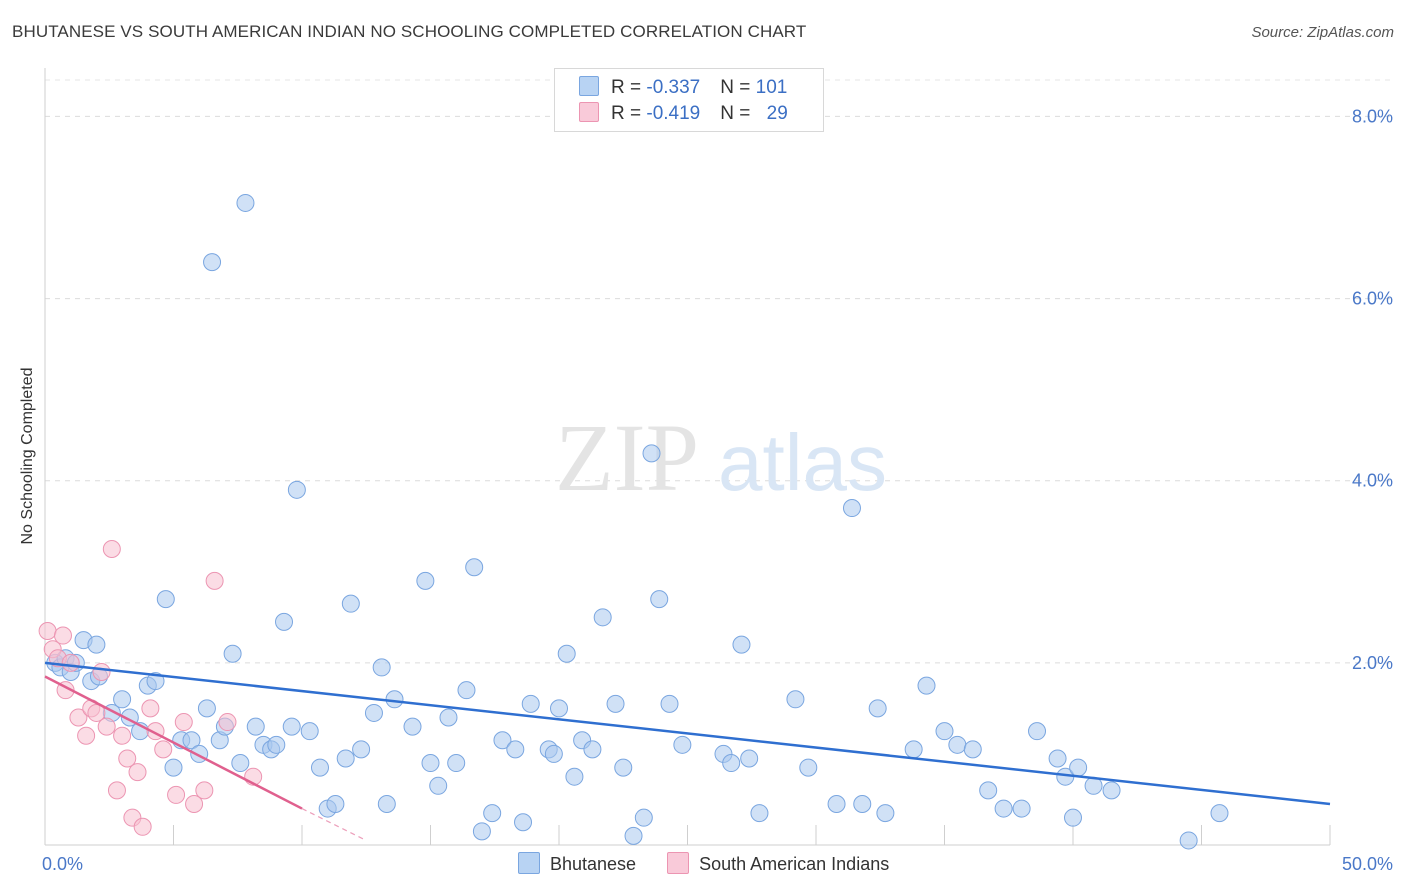 The height and width of the screenshot is (892, 1406). Describe the element at coordinates (689, 100) in the screenshot. I see `correlation-legend: R = -0.337 N = 101 R = -0.419 N = 29` at that location.